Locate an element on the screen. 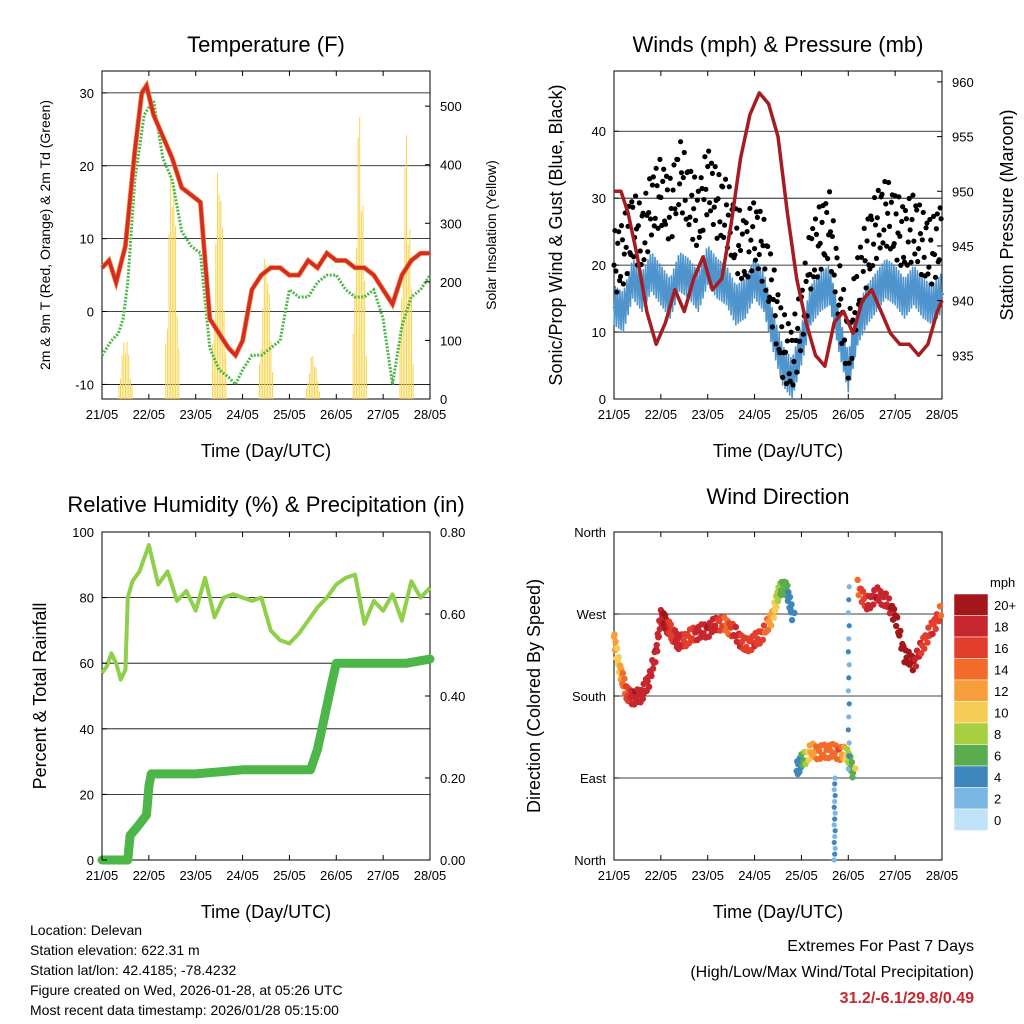 This screenshot has width=1024, height=1024. humidity-xlabel: Time (Day/UTC) is located at coordinates (266, 912).